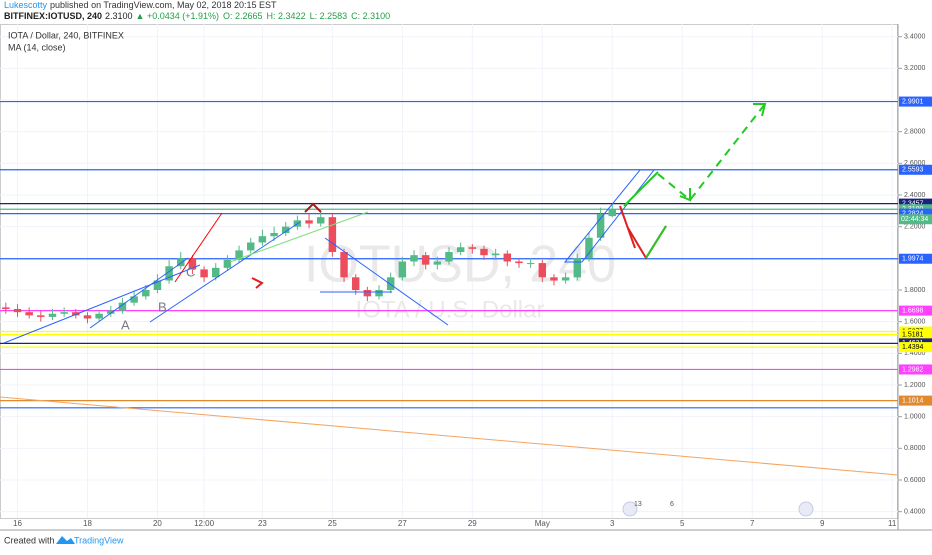 The height and width of the screenshot is (555, 932). Describe the element at coordinates (125, 324) in the screenshot. I see `annotation: A` at that location.